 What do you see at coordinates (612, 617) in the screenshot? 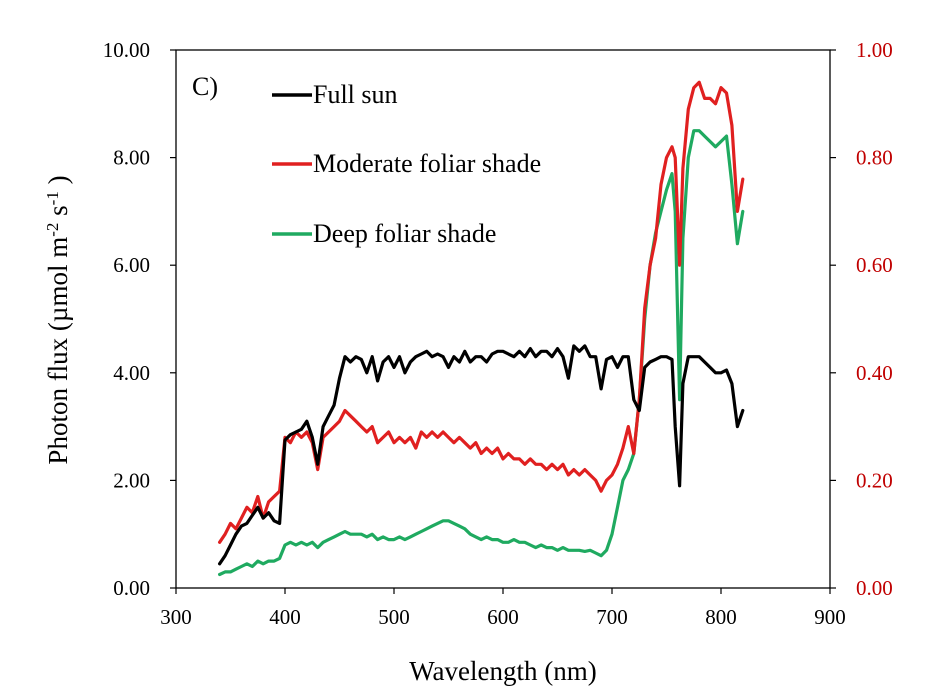
I see `x-tick-label-700: 700` at bounding box center [612, 617].